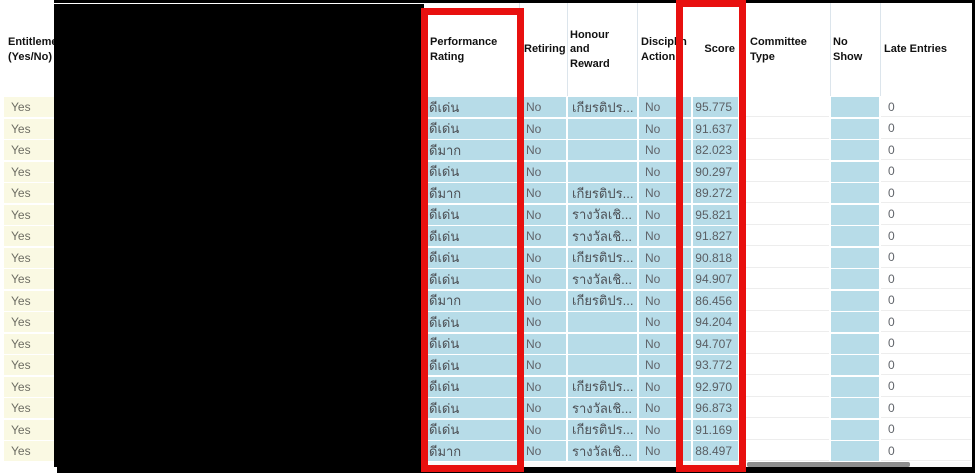  I want to click on table-row: Yes ดีเด่น No รางวัลเชิ... No 95.821 0, so click(486, 215).